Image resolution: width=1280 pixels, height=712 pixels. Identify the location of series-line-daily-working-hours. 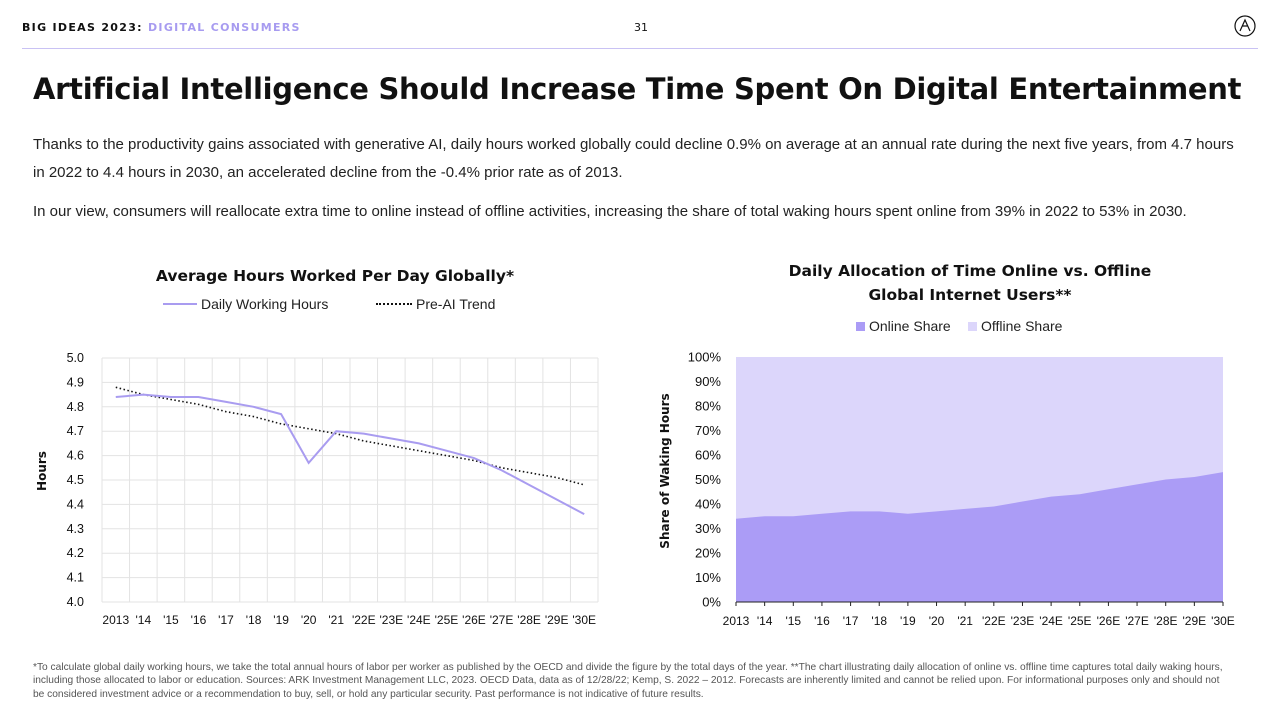
(350, 454).